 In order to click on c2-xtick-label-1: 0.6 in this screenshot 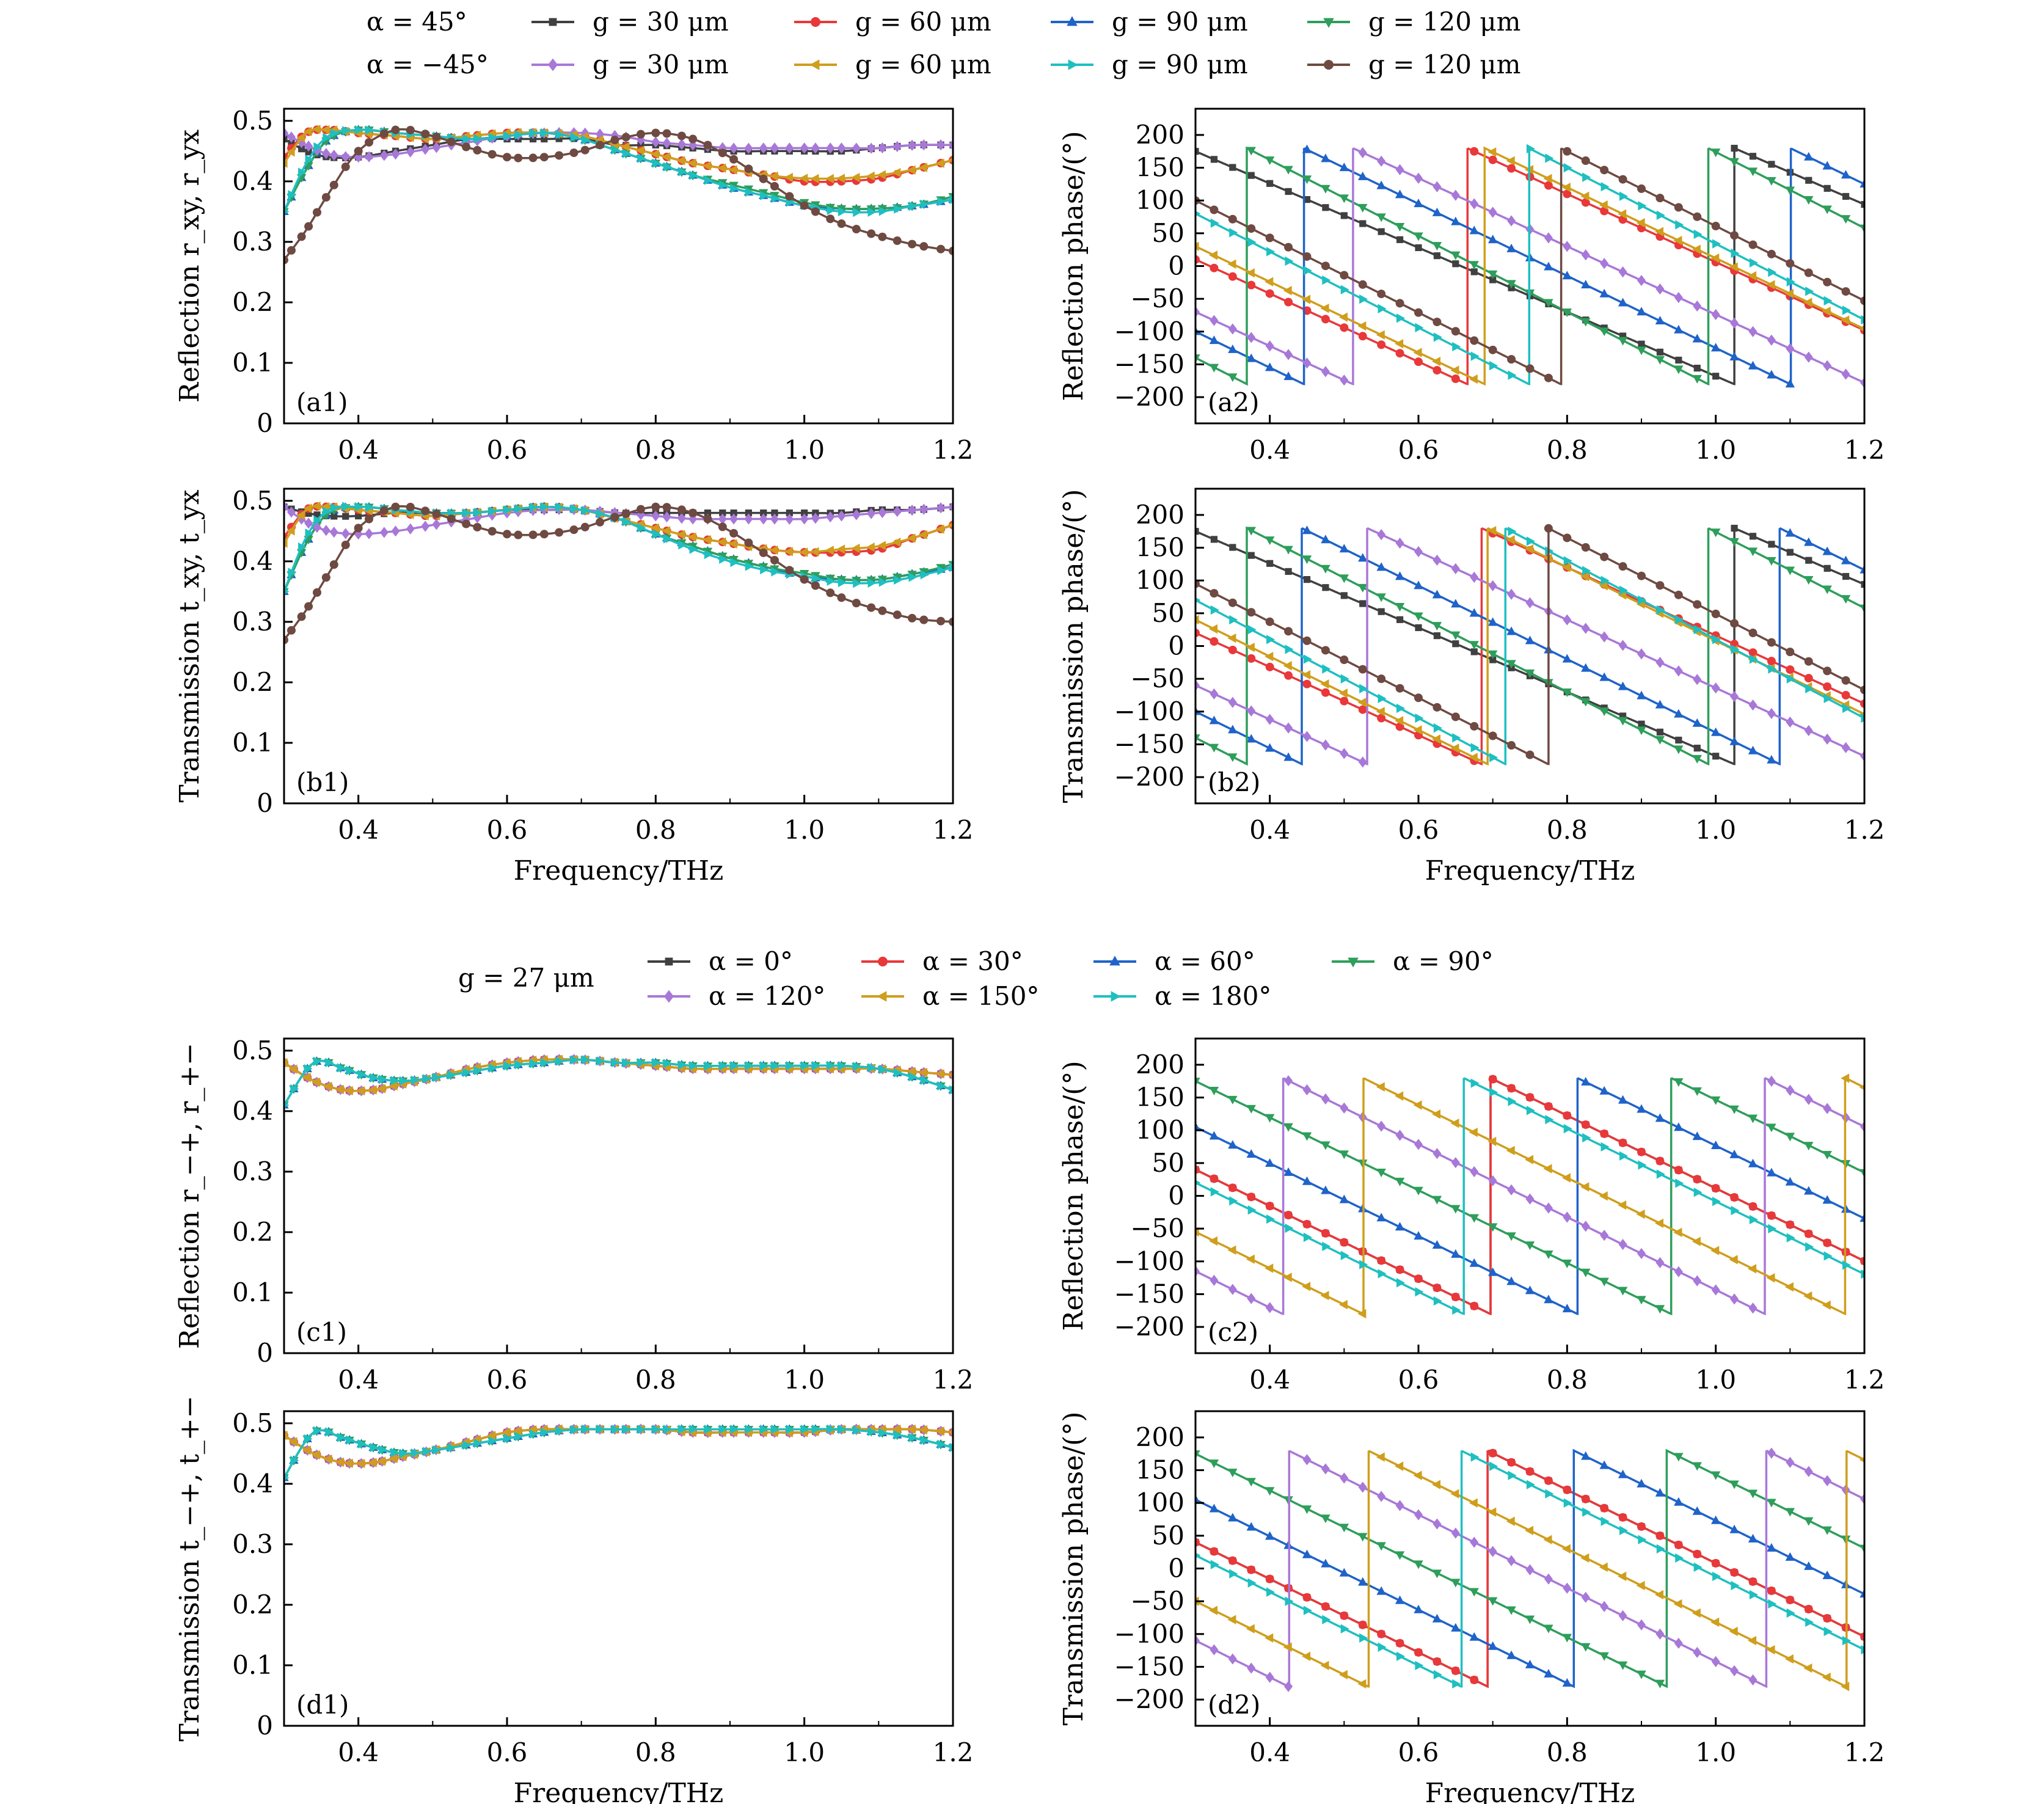, I will do `click(1418, 1380)`.